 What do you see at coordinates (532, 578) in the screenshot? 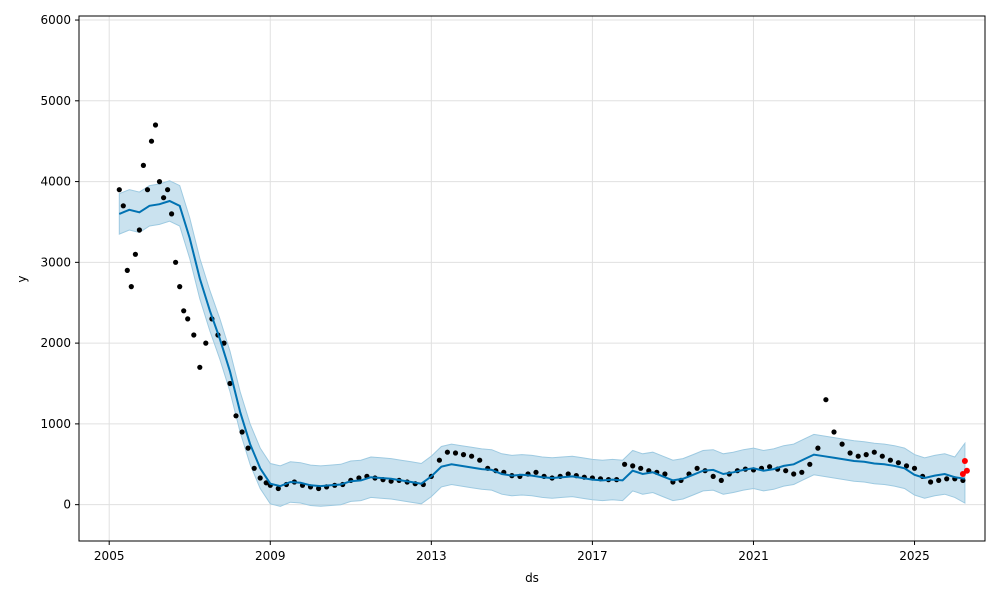
I see `x-axis-label: ds` at bounding box center [532, 578].